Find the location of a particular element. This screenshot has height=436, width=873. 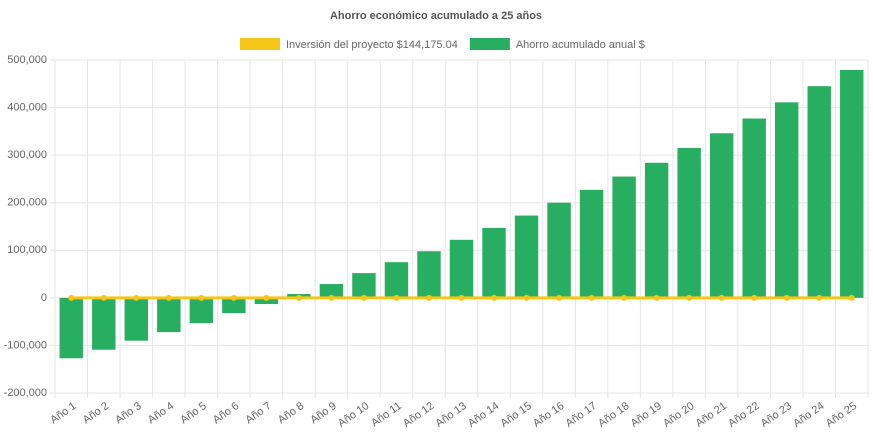

x-tick-label: Año 8 is located at coordinates (291, 413).